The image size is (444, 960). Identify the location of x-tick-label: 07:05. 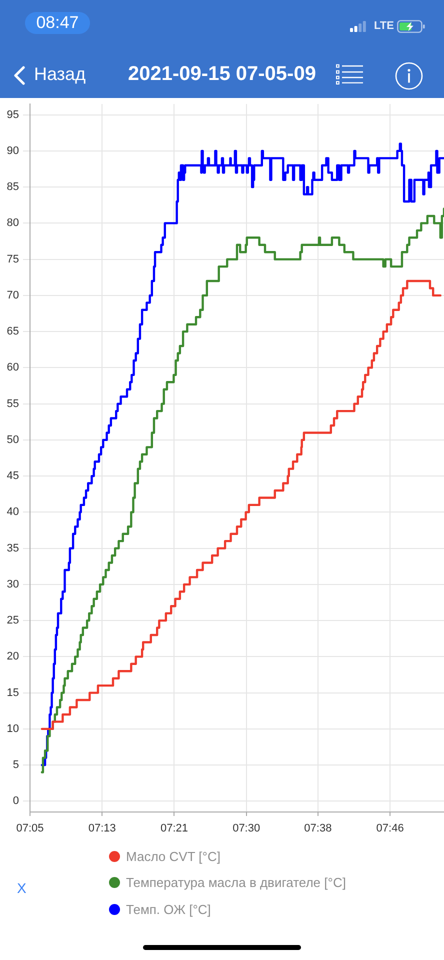
(30, 828).